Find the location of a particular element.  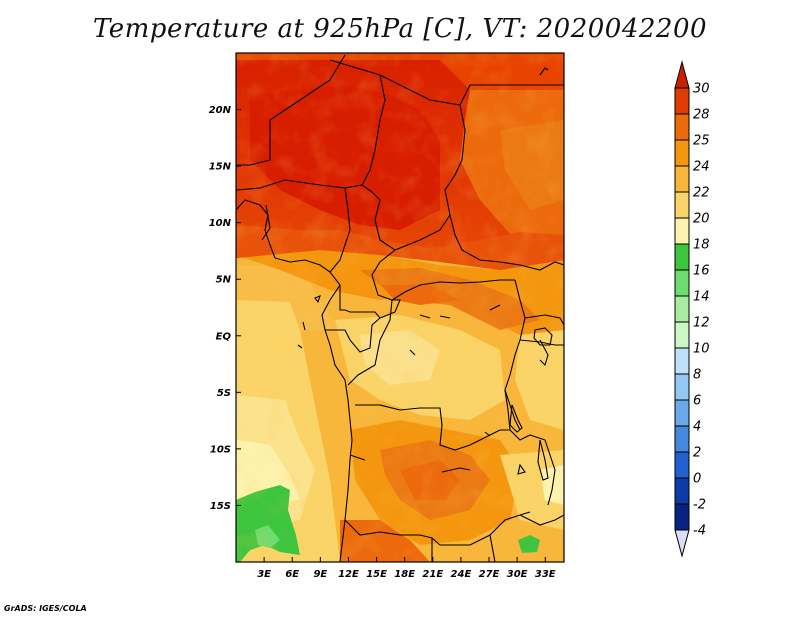

colorbar-label: -2 is located at coordinates (699, 505).